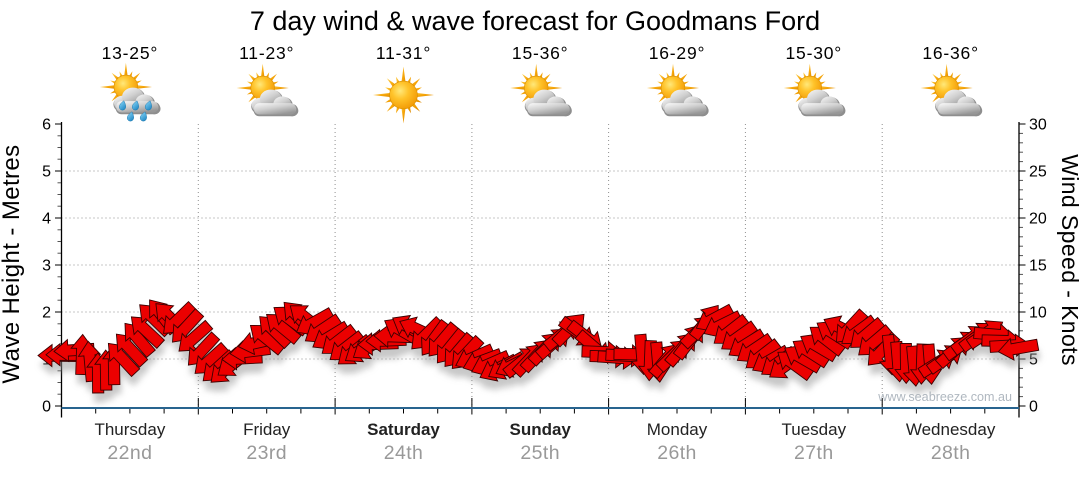 This screenshot has height=480, width=1080. I want to click on svg-text: Monday, so click(677, 429).